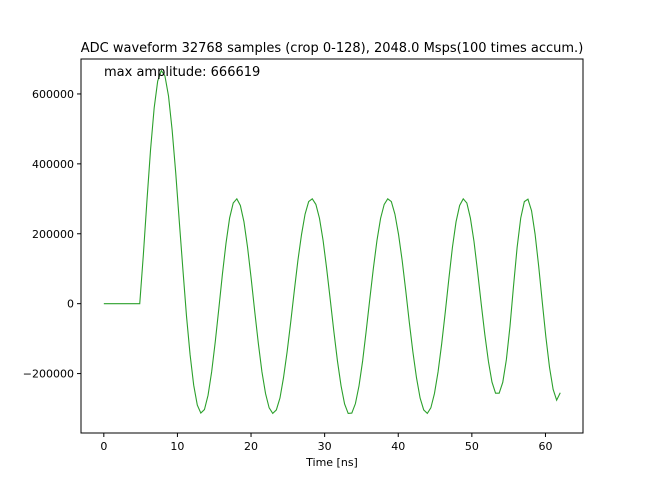 The image size is (648, 486). I want to click on y-tick-label: 0, so click(70, 304).